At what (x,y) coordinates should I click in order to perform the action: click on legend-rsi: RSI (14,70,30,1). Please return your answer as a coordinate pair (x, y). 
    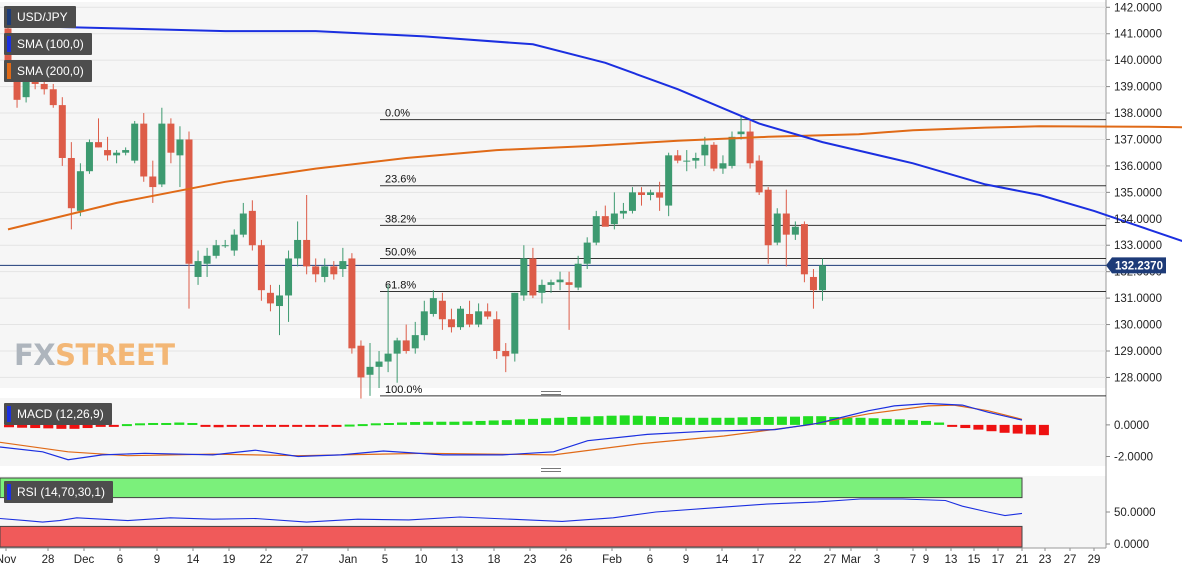
    Looking at the image, I should click on (59, 492).